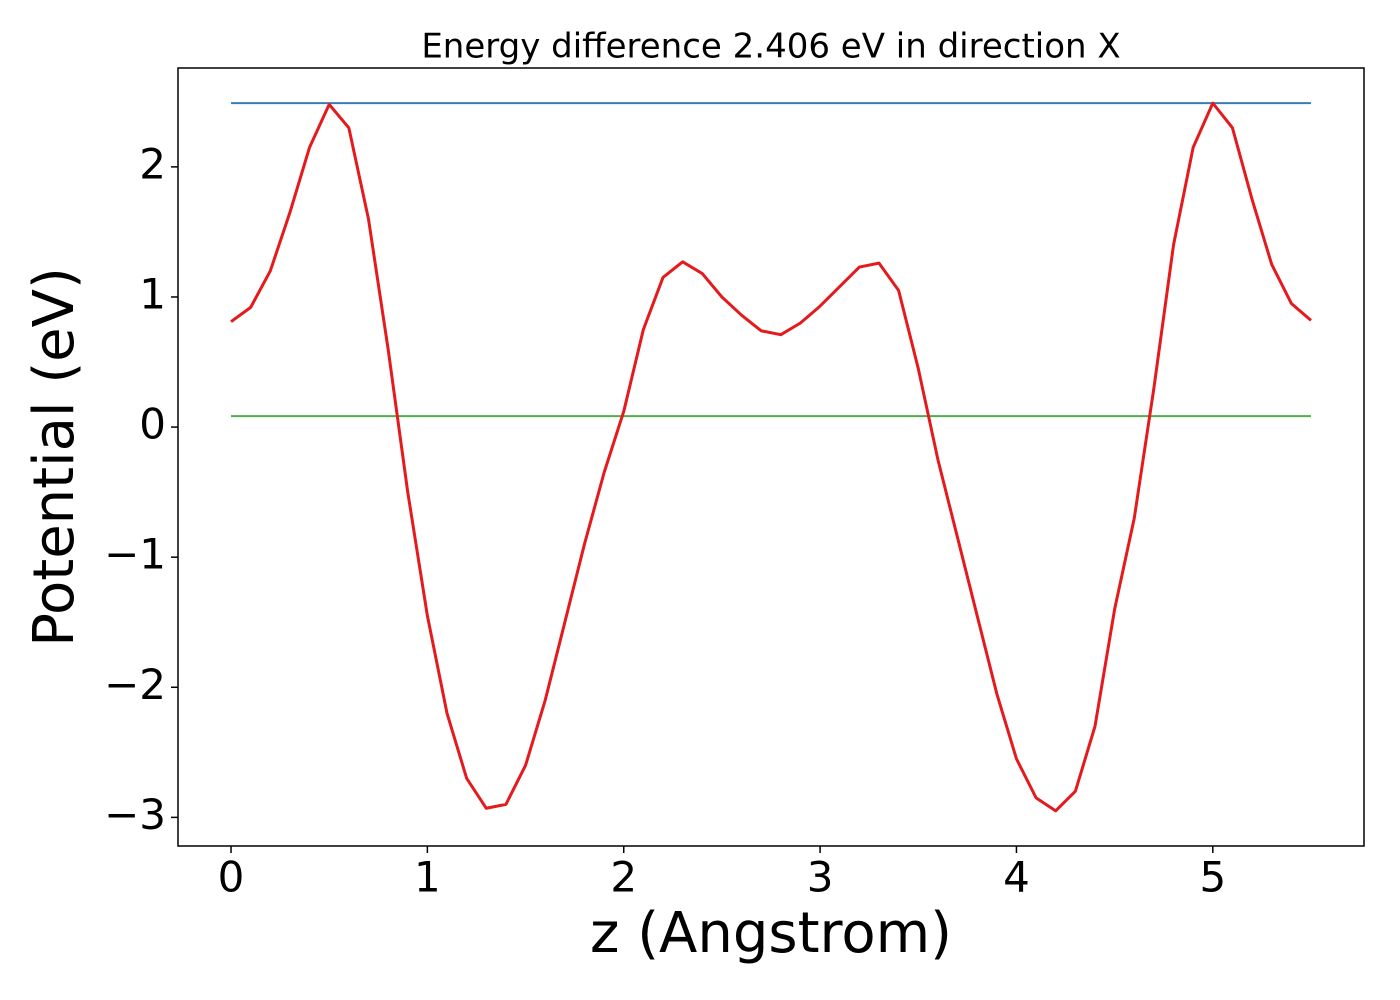  What do you see at coordinates (623, 877) in the screenshot?
I see `x-tick-label: 2` at bounding box center [623, 877].